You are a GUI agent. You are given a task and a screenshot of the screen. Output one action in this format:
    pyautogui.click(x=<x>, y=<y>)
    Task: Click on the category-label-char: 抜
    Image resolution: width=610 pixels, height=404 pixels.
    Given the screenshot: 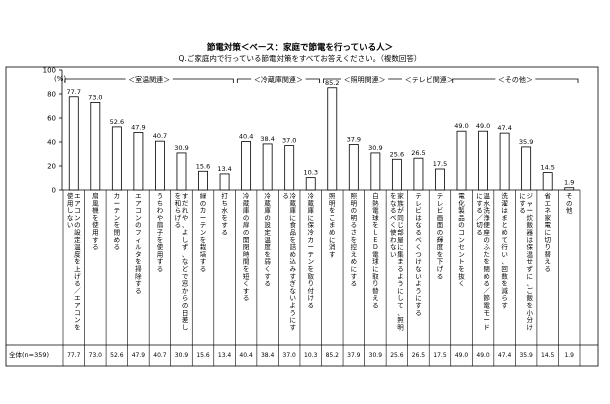 What is the action you would take?
    pyautogui.click(x=461, y=275)
    